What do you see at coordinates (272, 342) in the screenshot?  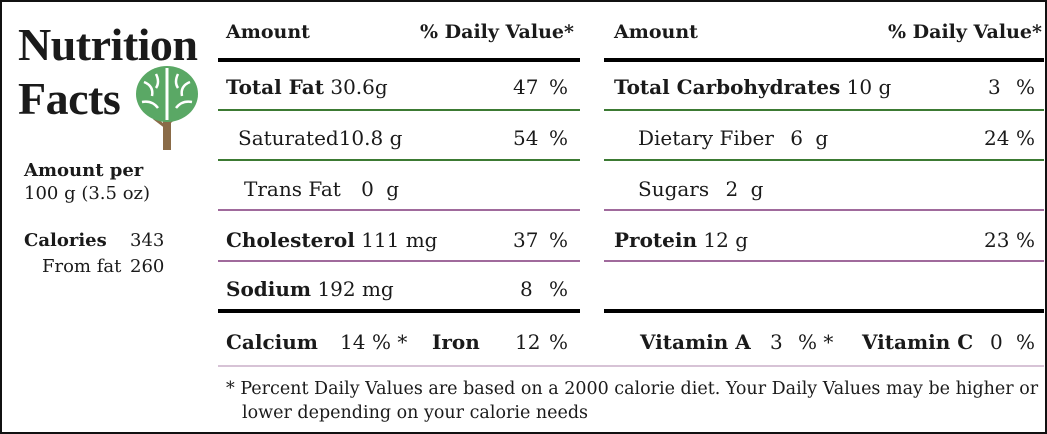 I see `calcium-label: Calcium` at bounding box center [272, 342].